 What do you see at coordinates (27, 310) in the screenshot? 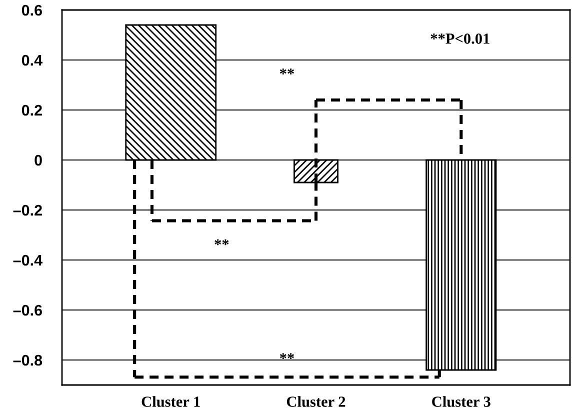
I see `y-tick-label: –0.6` at bounding box center [27, 310].